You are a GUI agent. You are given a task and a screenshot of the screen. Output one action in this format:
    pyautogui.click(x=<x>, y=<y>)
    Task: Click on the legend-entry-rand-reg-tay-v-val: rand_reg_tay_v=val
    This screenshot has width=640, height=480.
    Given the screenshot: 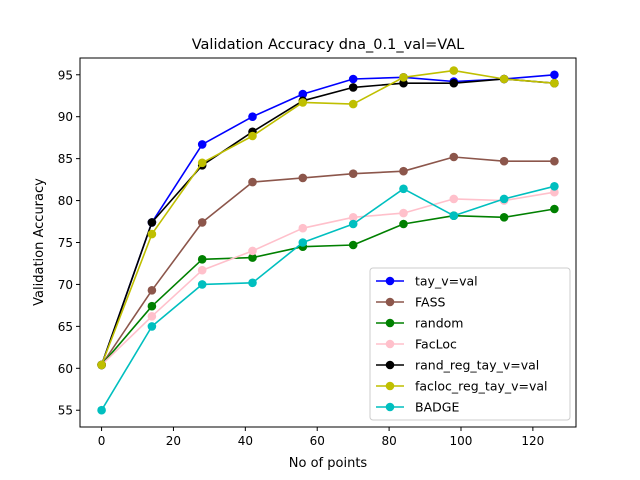 What is the action you would take?
    pyautogui.click(x=457, y=365)
    